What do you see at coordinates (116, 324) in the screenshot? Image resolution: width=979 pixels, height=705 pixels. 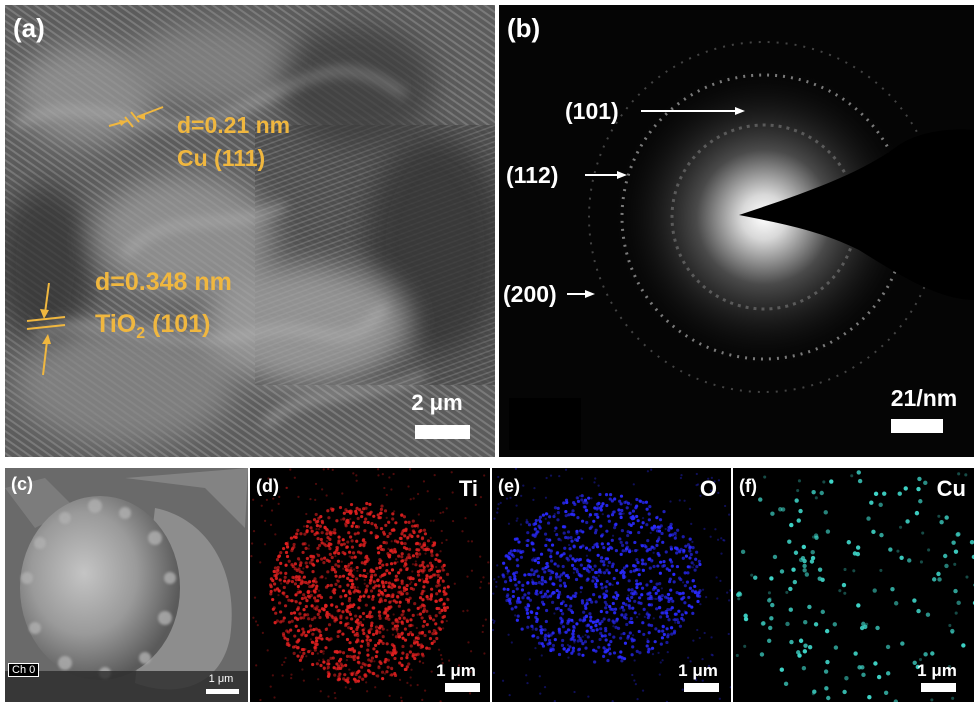 I see `tio2-formula-prefix: TiO` at bounding box center [116, 324].